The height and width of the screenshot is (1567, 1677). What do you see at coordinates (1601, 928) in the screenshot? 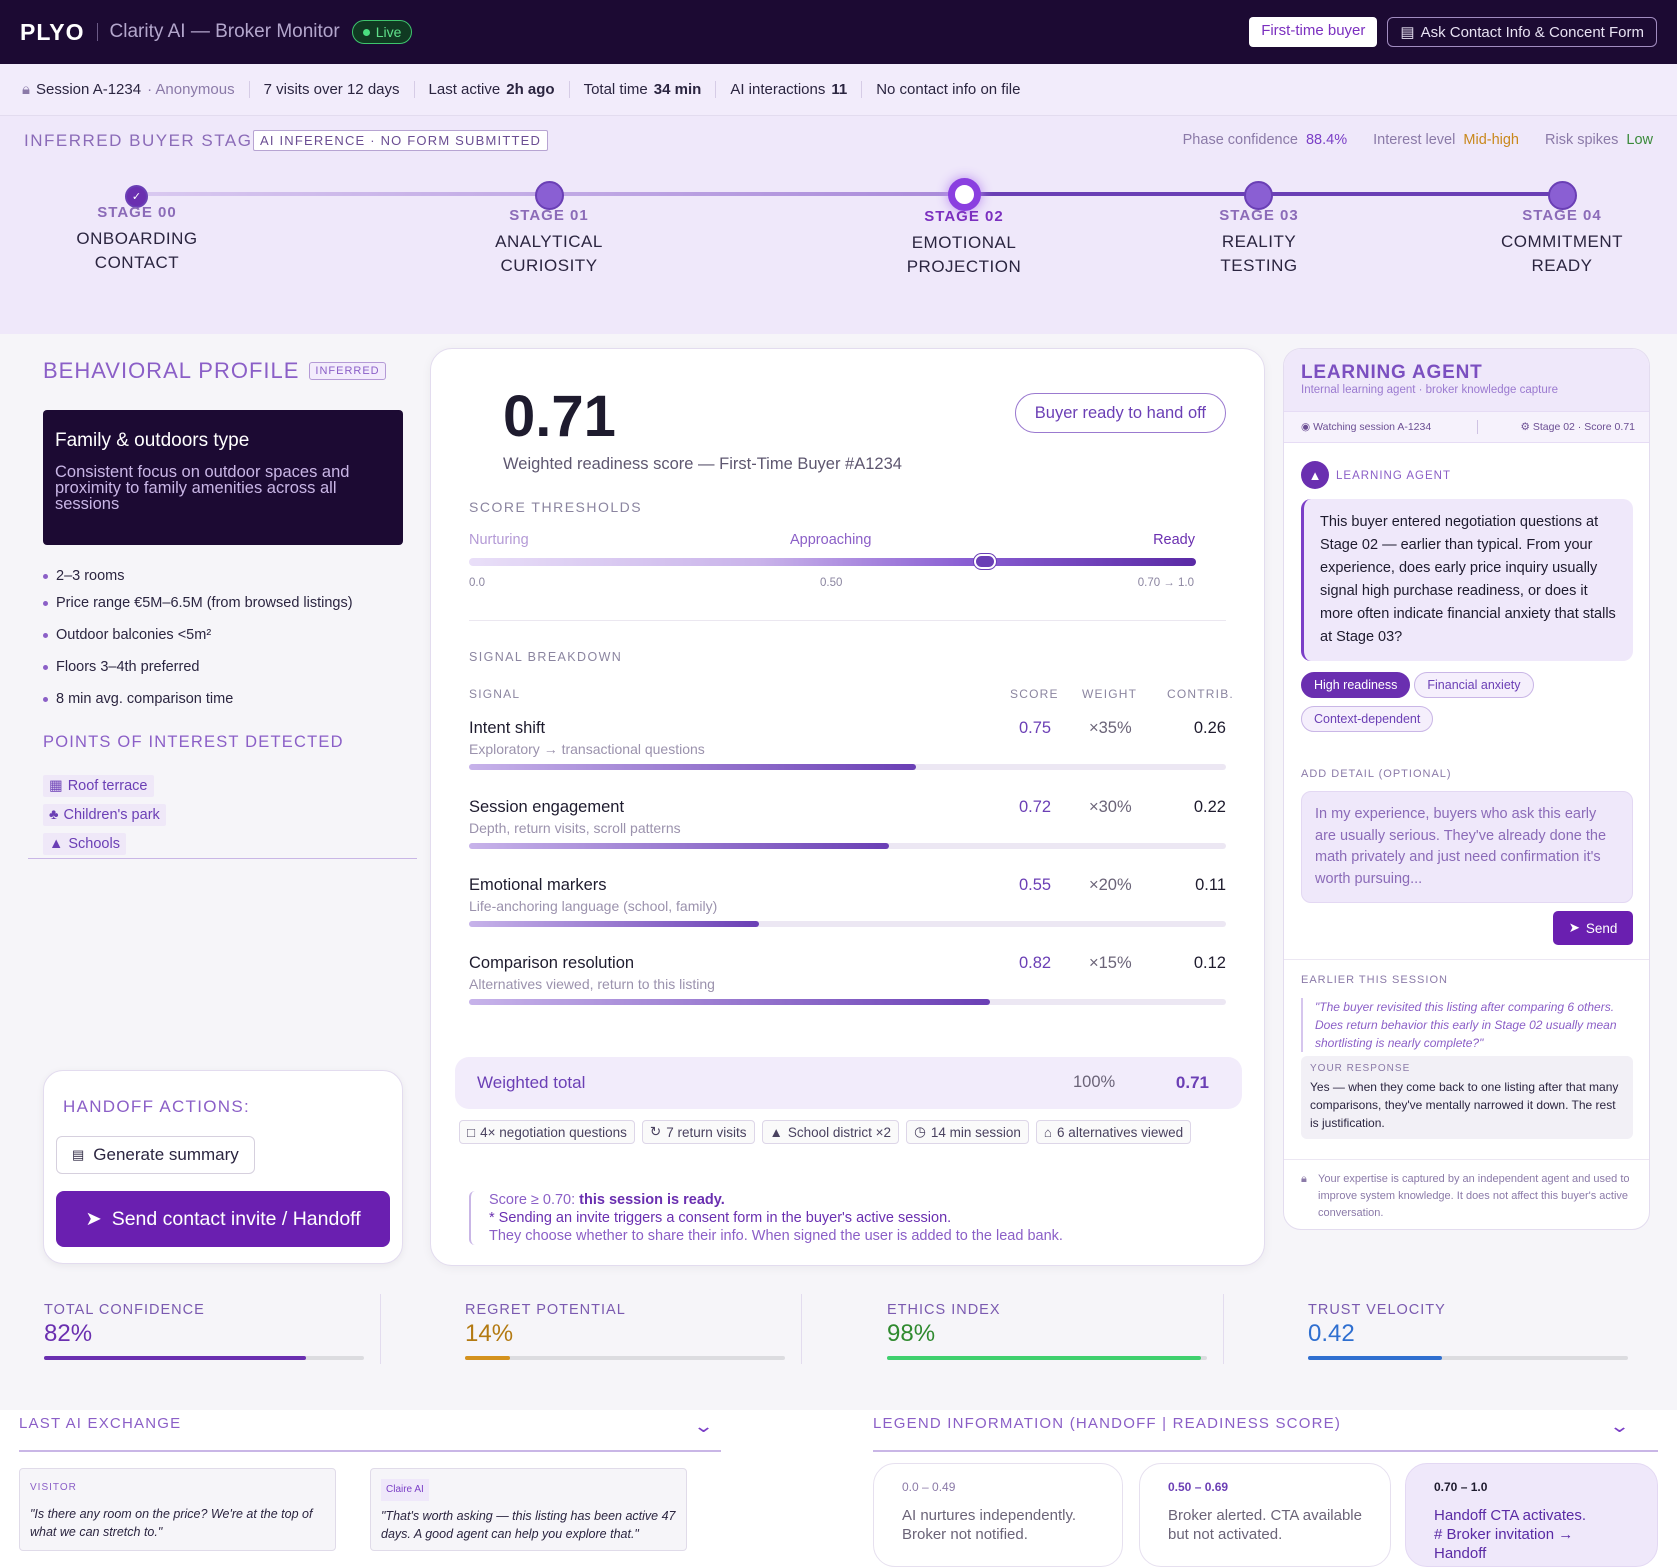
I see `send-label: Send` at bounding box center [1601, 928].